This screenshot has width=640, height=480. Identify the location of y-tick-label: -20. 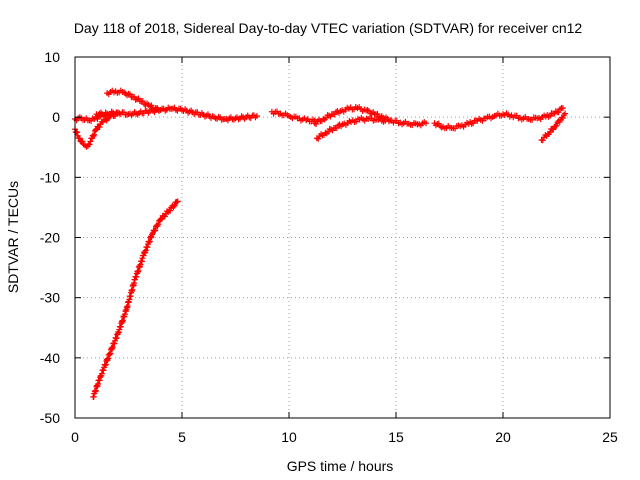
(50, 238).